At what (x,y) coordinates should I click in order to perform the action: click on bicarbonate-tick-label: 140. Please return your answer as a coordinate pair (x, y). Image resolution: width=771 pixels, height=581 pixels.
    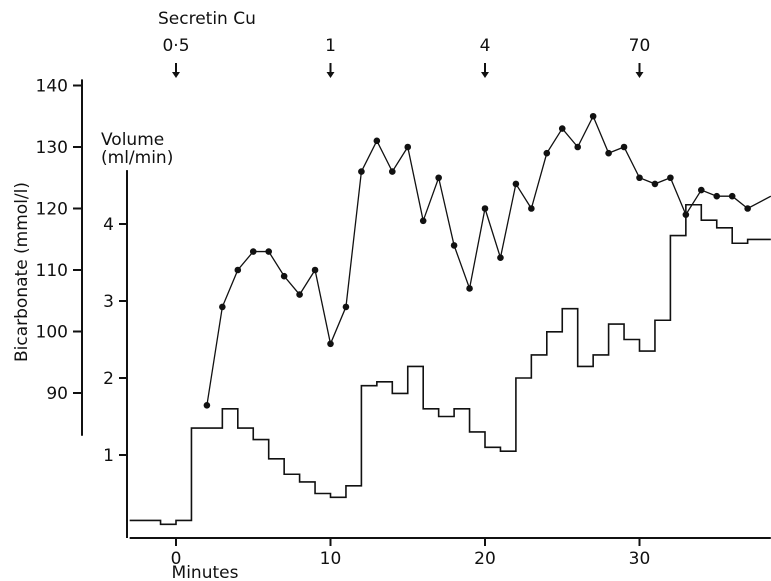
    Looking at the image, I should click on (52, 87).